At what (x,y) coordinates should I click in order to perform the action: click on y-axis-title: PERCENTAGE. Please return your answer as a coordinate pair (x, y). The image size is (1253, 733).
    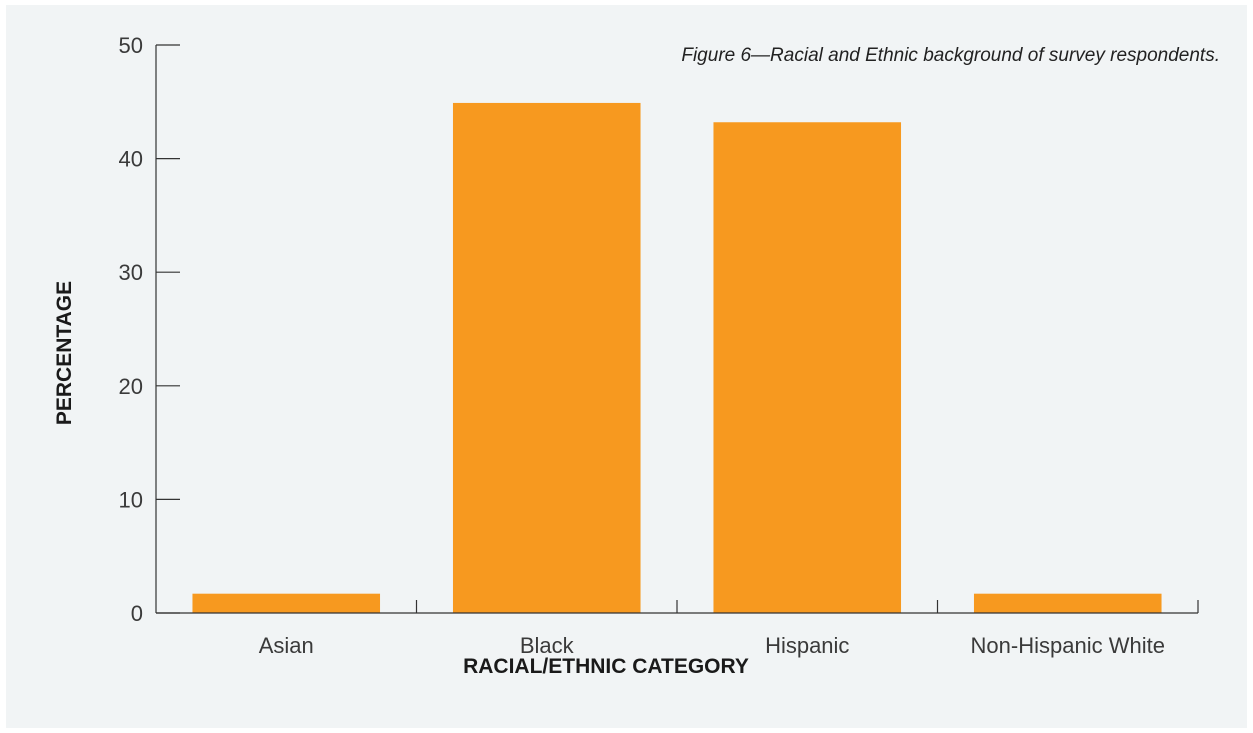
    Looking at the image, I should click on (64, 353).